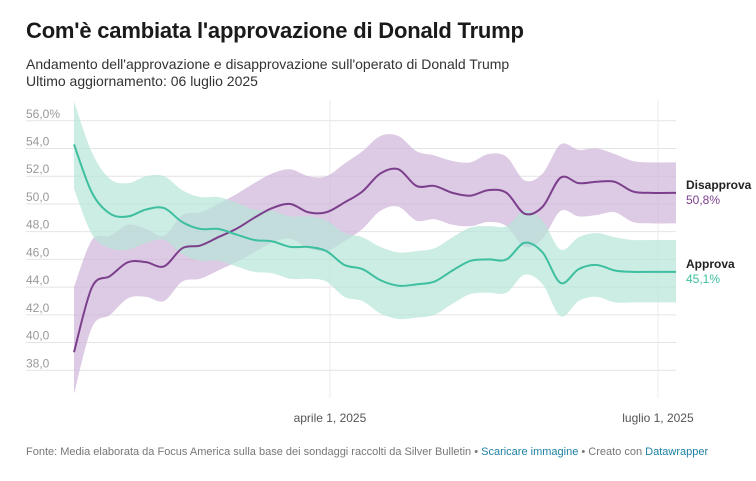  What do you see at coordinates (330, 418) in the screenshot?
I see `x-tick-label: aprile 1, 2025` at bounding box center [330, 418].